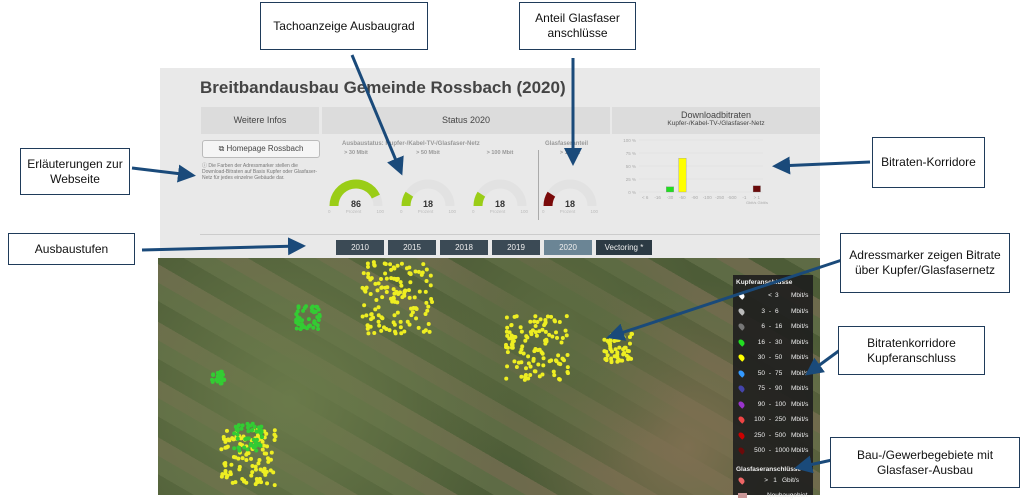 The width and height of the screenshot is (1024, 504). Describe the element at coordinates (782, 451) in the screenshot. I see `legend-to: 1000` at that location.